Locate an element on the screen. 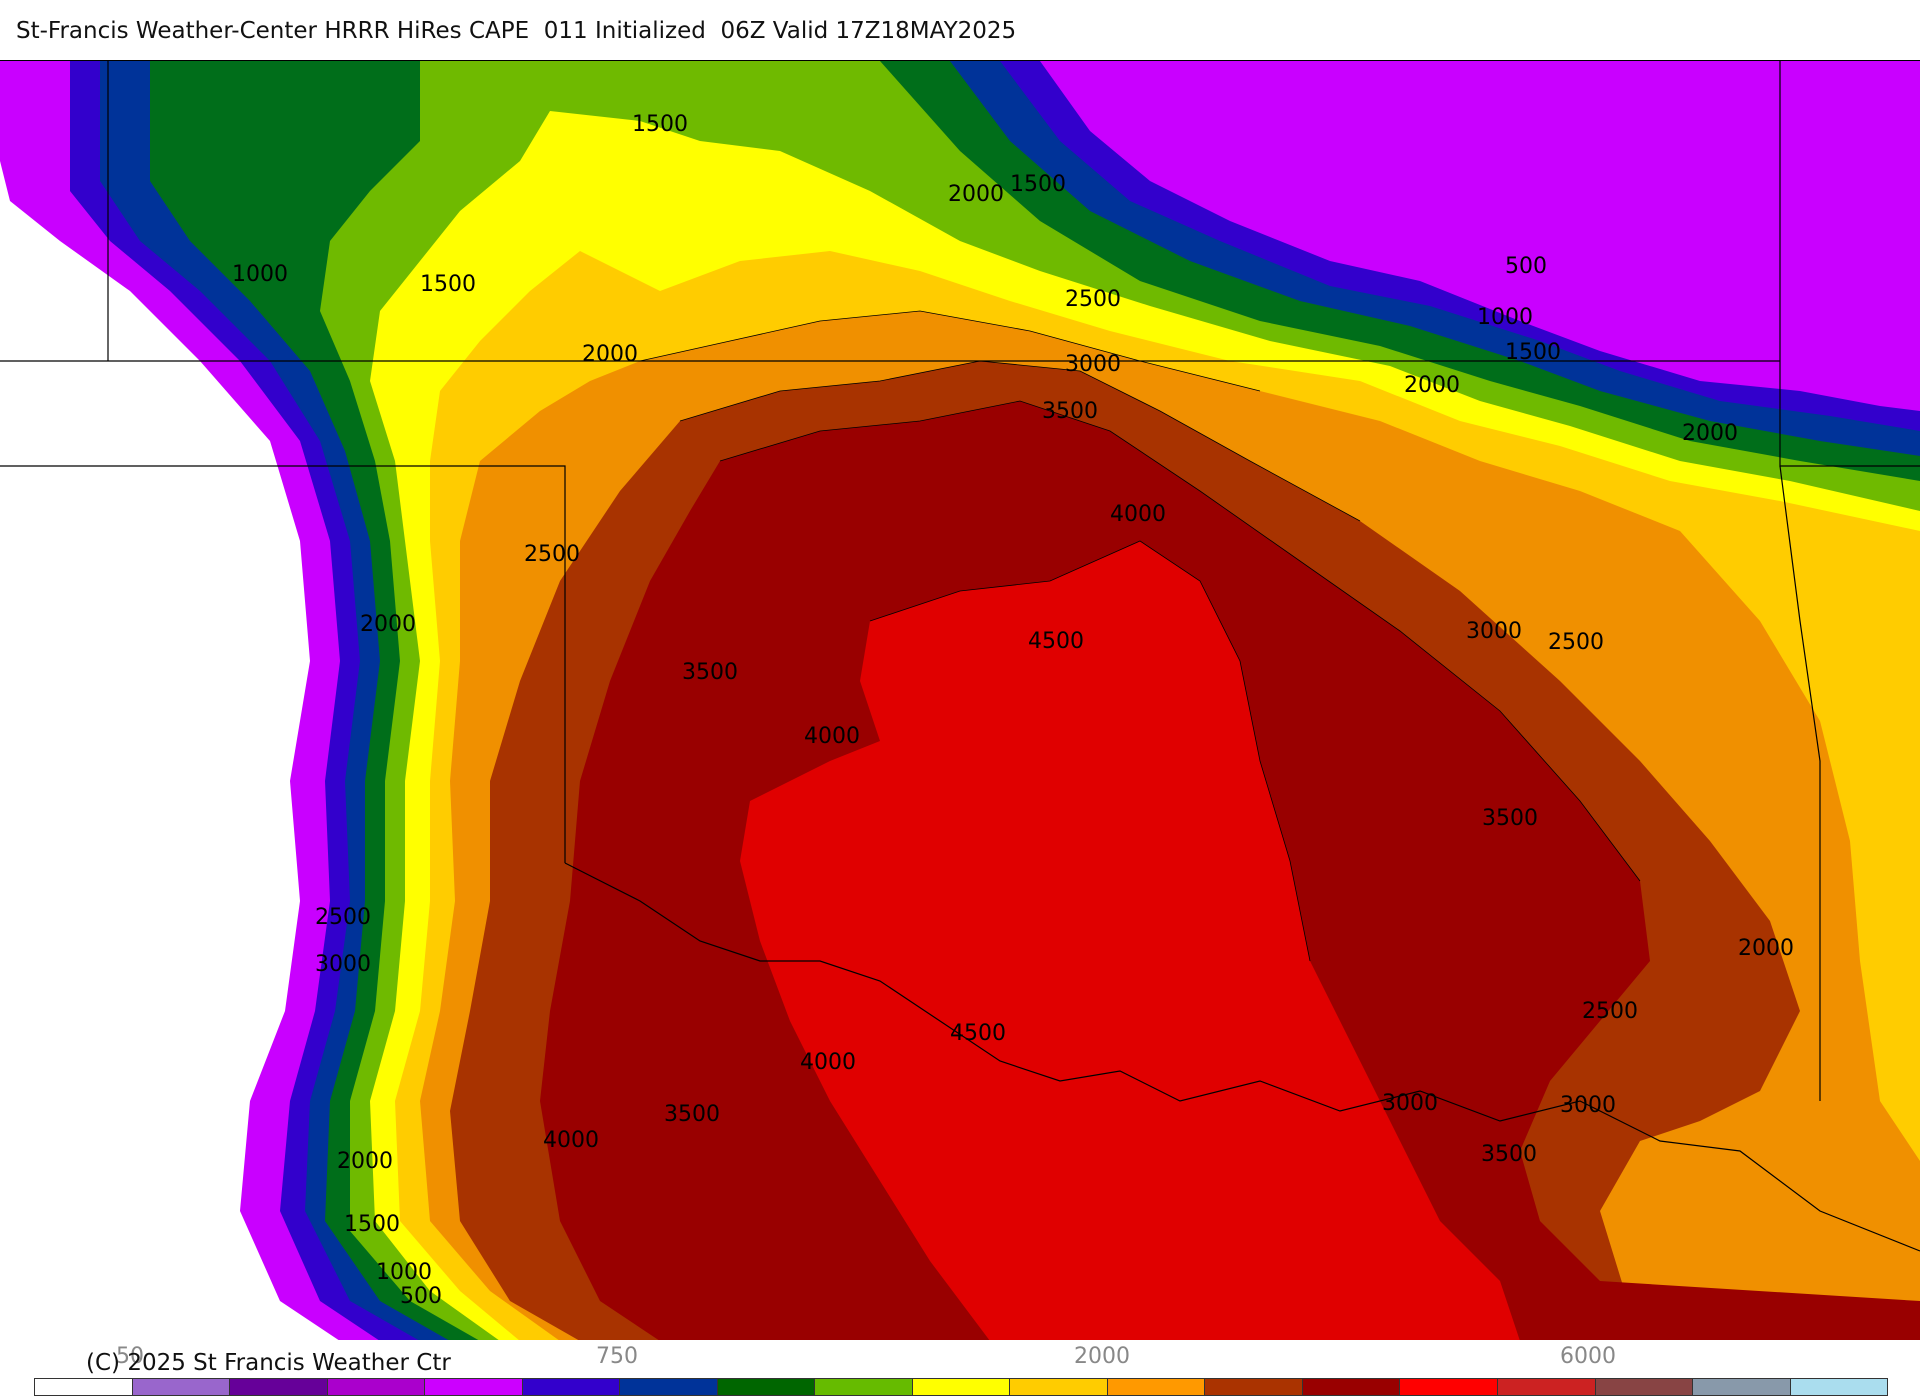 The width and height of the screenshot is (1920, 1400). colorbar-tick-label: 50 is located at coordinates (130, 1356).